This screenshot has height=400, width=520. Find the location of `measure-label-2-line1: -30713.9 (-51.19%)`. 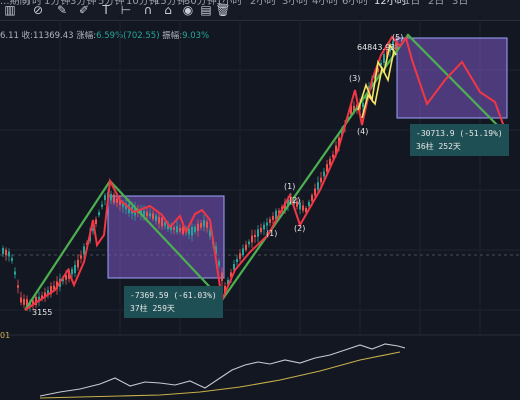

measure-label-2-line1: -30713.9 (-51.19%) is located at coordinates (459, 133).